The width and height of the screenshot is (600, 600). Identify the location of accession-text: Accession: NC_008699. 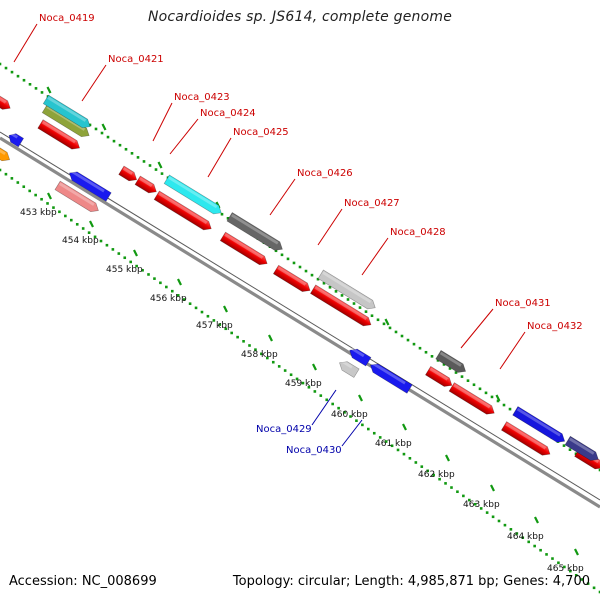
(83, 581).